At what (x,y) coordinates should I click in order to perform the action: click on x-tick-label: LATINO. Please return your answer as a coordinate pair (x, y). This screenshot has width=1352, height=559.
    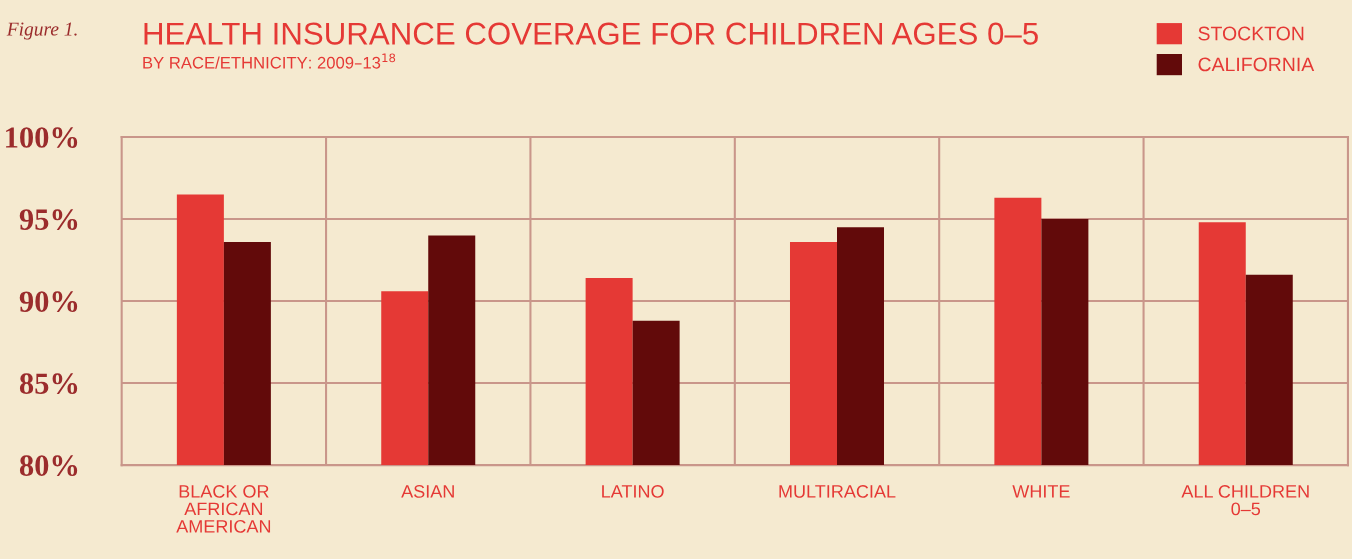
    Looking at the image, I should click on (633, 491).